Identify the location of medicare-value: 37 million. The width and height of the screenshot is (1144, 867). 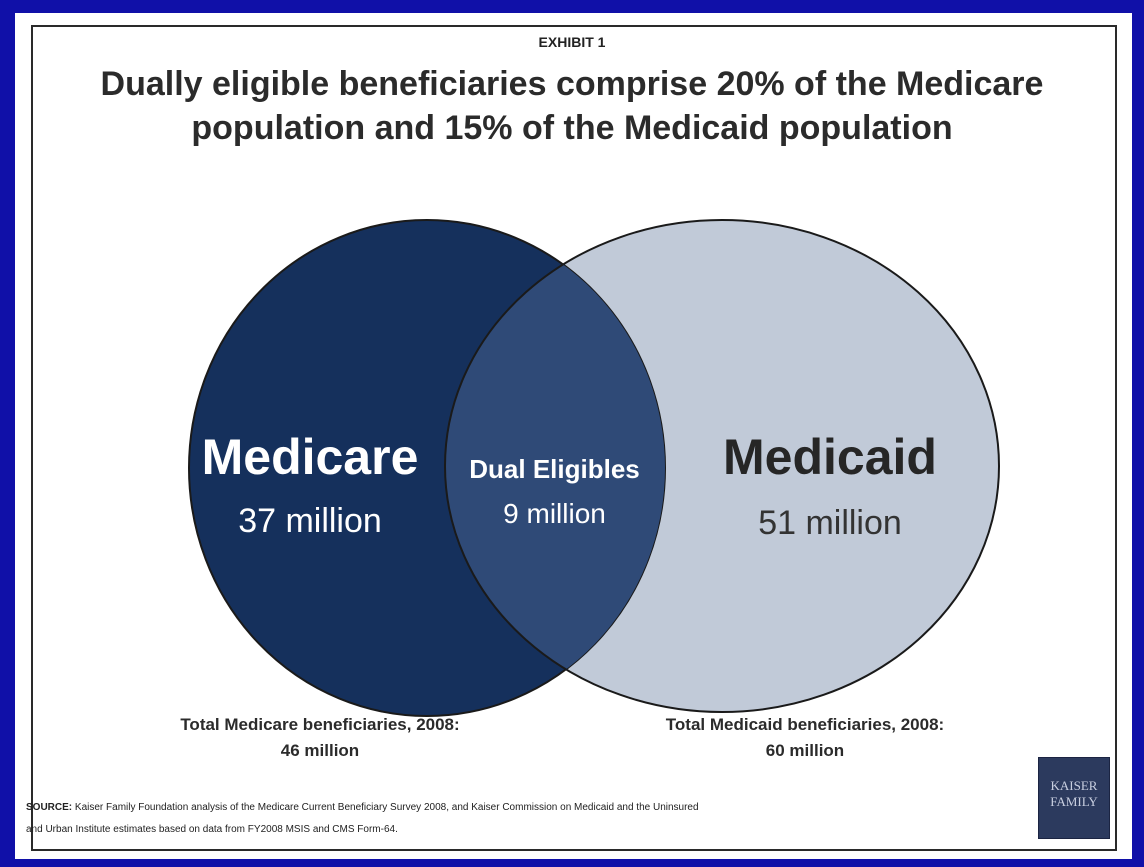
(310, 521).